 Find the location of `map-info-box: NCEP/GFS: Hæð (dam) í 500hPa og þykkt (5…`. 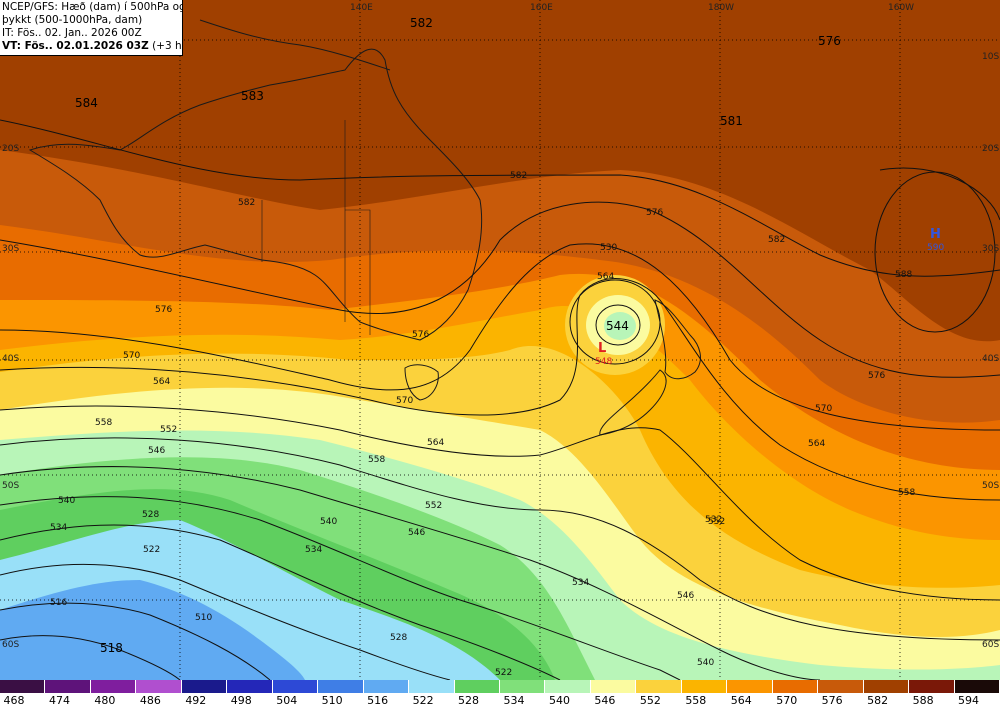

map-info-box: NCEP/GFS: Hæð (dam) í 500hPa og þykkt (5… is located at coordinates (91, 28).